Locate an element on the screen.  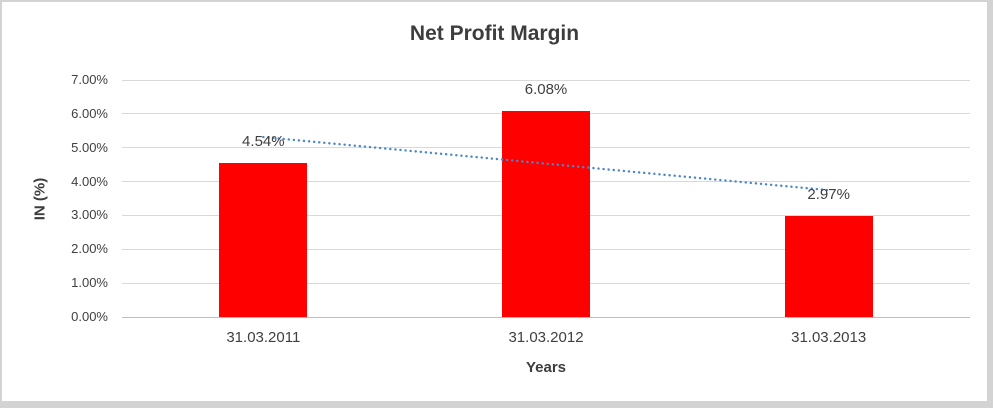
data-label: 6.08% is located at coordinates (546, 90).